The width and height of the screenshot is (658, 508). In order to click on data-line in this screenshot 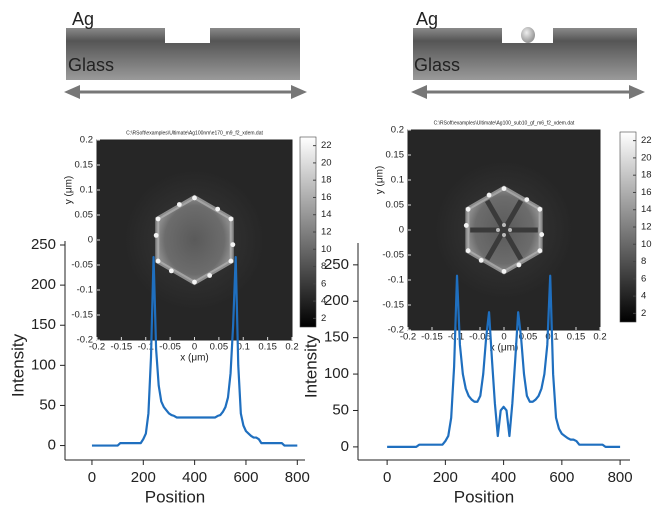, I will do `click(504, 361)`.